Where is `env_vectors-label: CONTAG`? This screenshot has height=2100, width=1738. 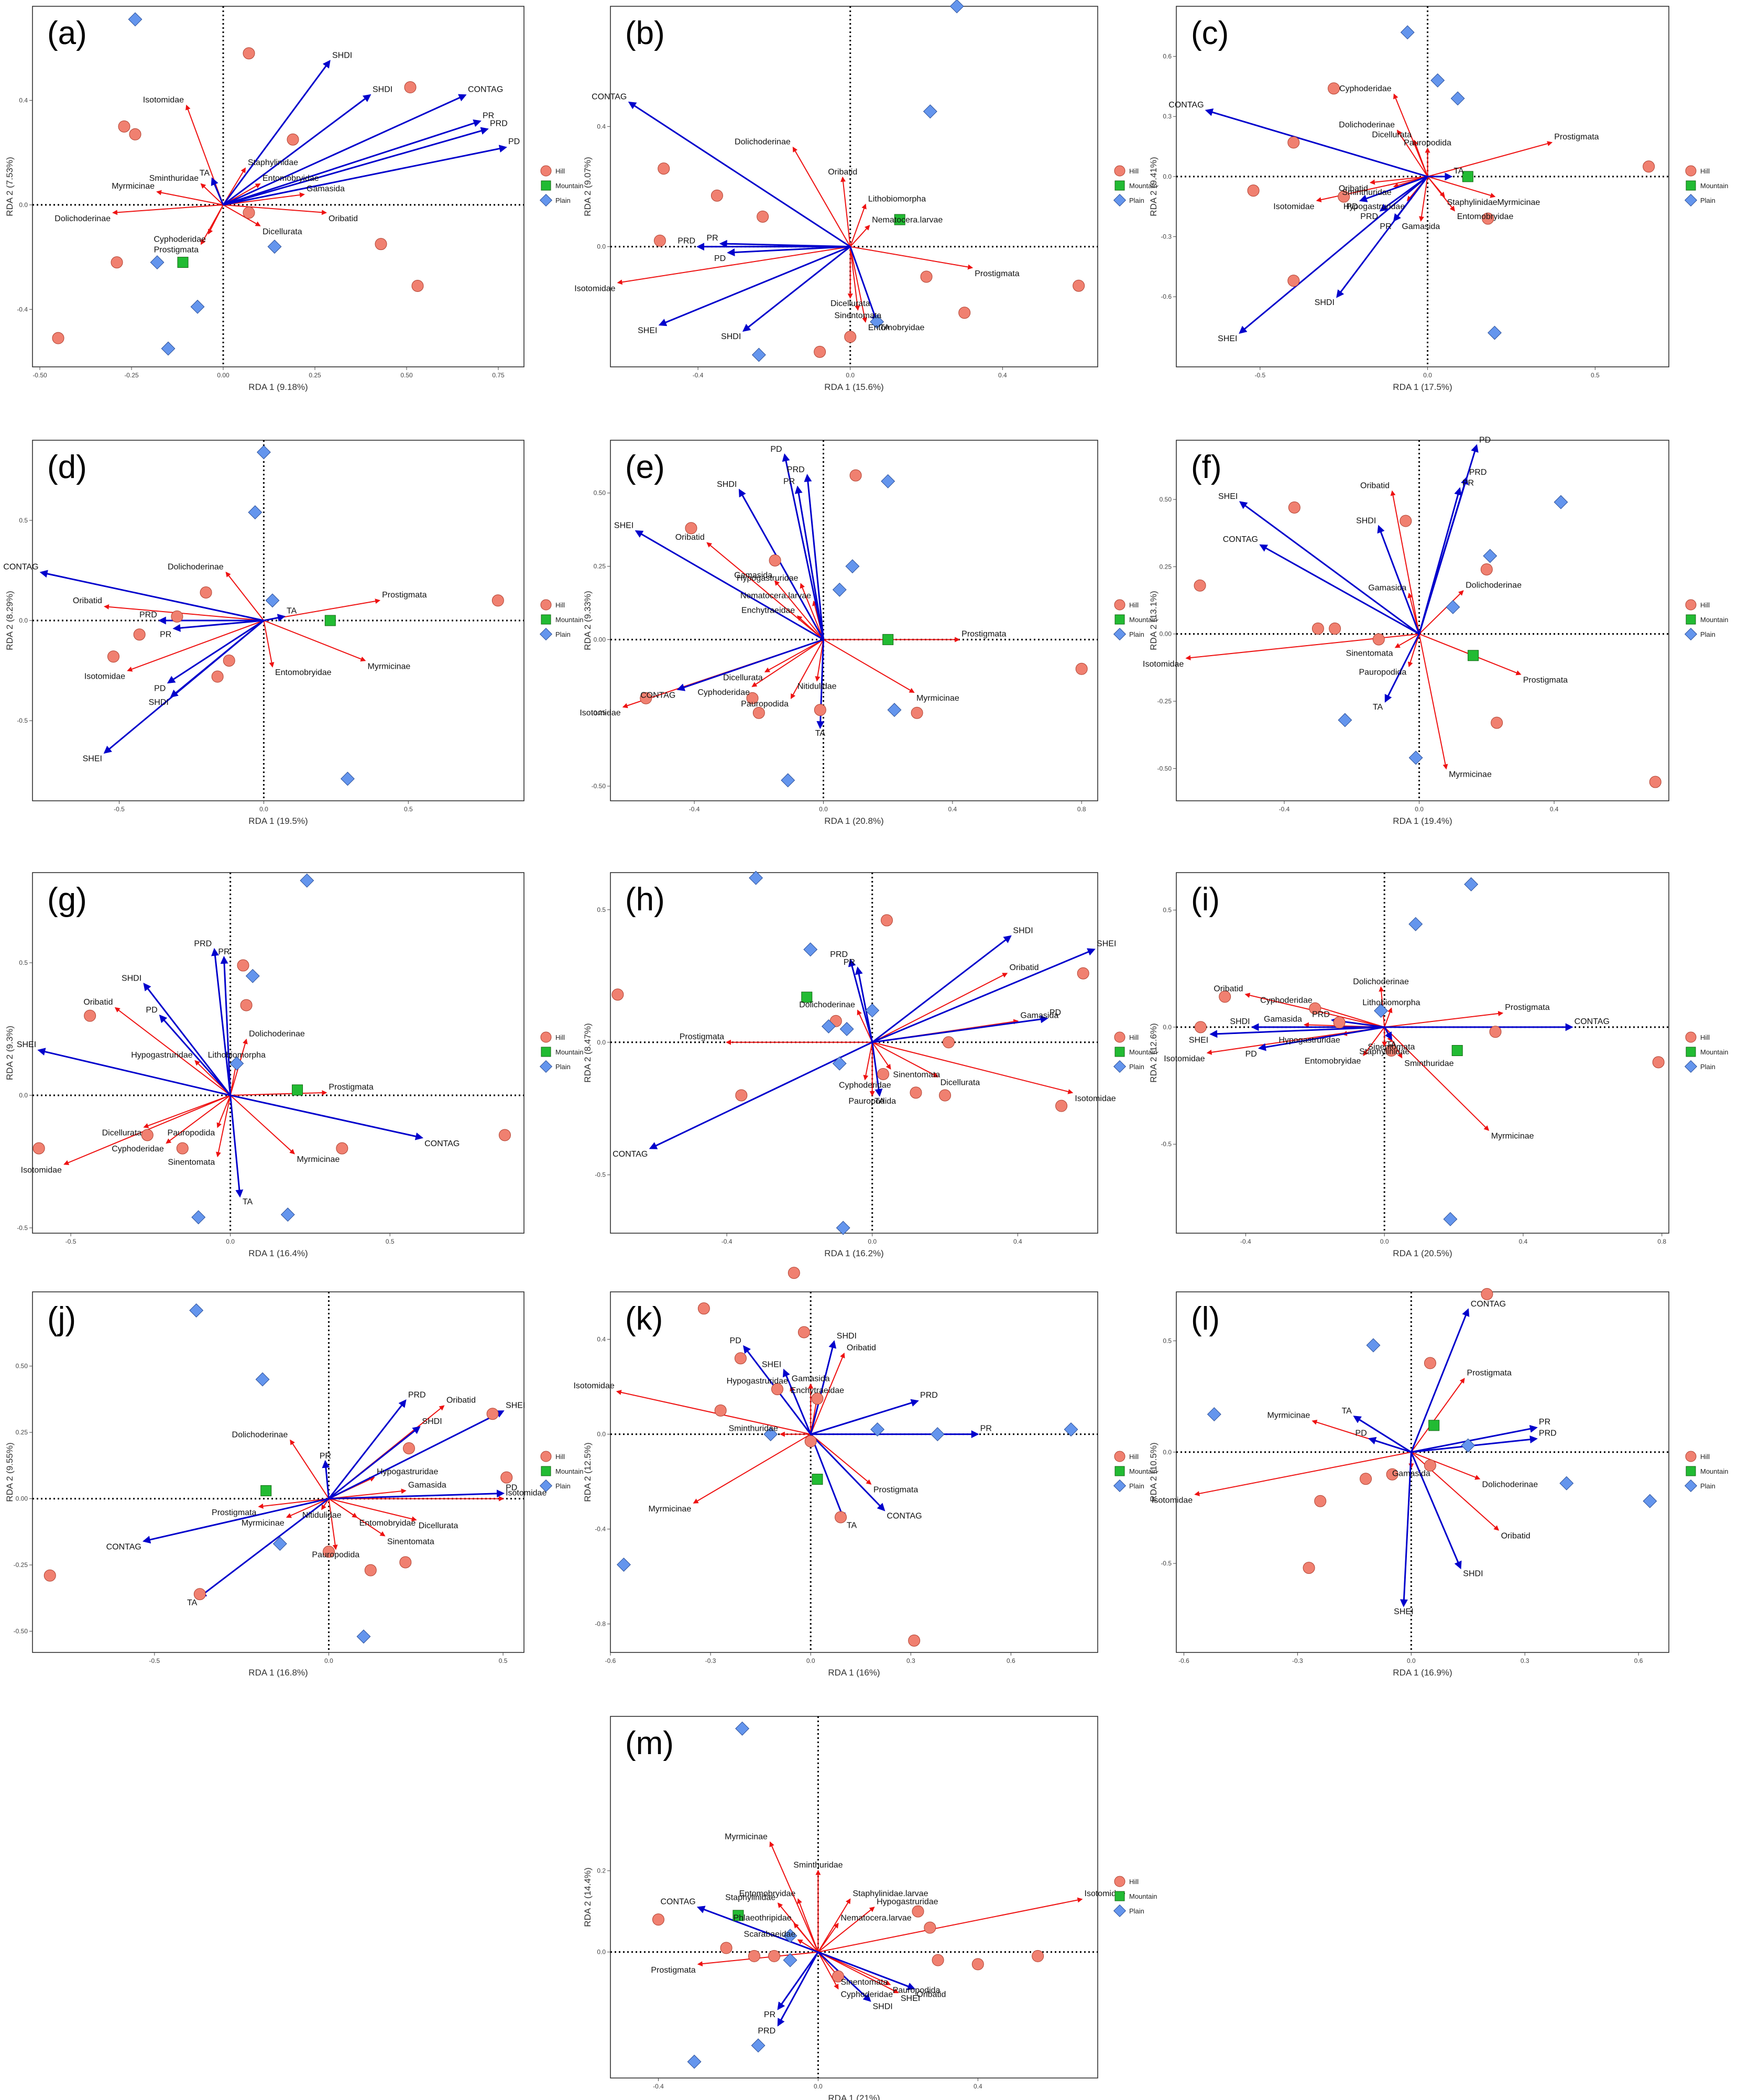
env_vectors-label: CONTAG is located at coordinates (123, 1547).